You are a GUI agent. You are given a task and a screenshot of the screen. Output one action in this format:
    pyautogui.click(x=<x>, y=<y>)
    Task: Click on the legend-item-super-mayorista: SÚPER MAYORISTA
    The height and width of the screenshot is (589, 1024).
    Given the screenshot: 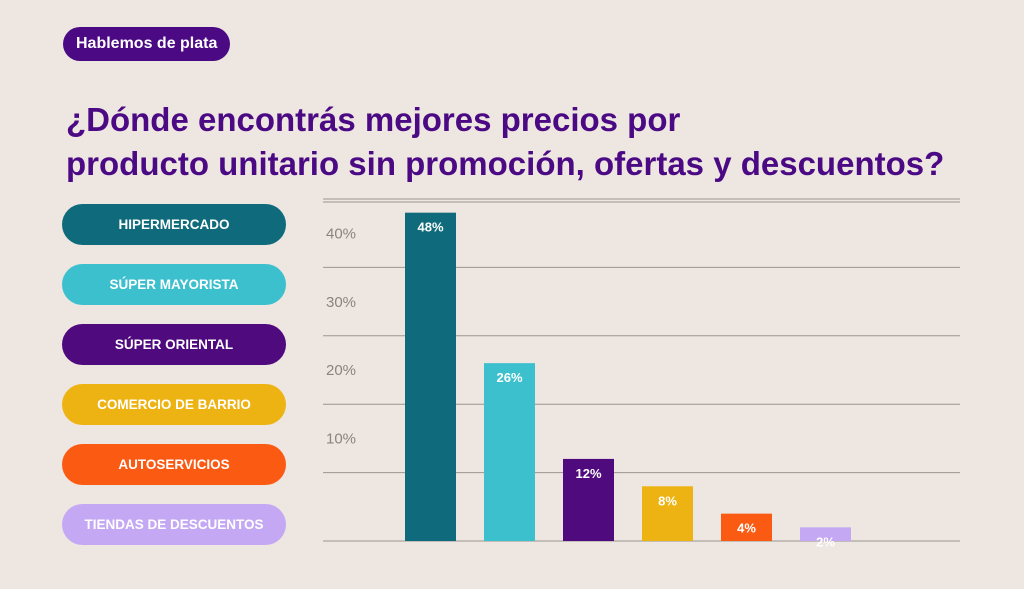 What is the action you would take?
    pyautogui.click(x=174, y=284)
    